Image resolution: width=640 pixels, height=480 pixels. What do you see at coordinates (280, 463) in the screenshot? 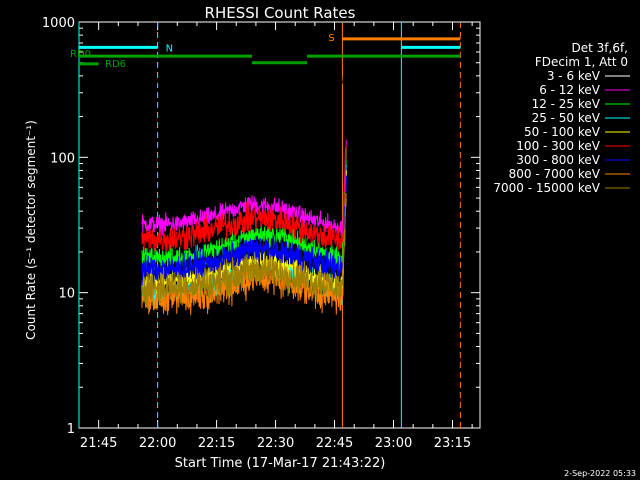
I see `x-axis-label: Start Time (17-Mar-17 21:43:22)` at bounding box center [280, 463].